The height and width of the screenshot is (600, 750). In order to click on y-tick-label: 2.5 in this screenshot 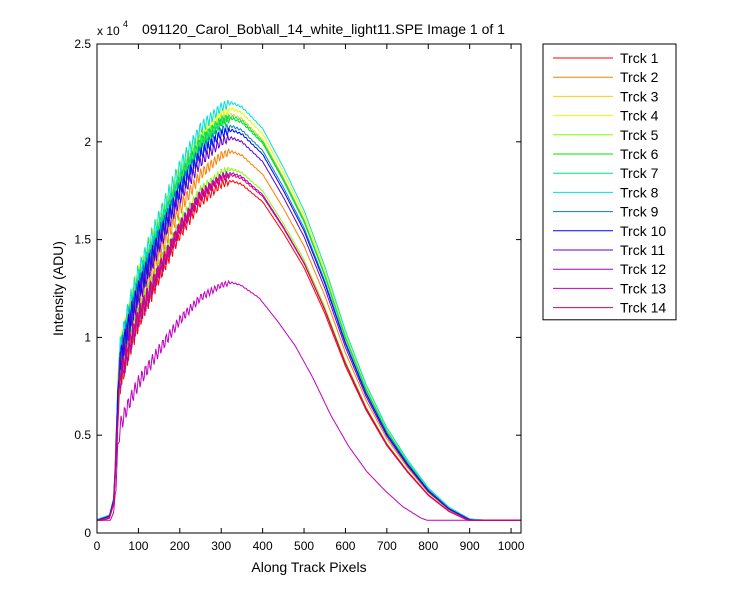, I will do `click(82, 44)`.